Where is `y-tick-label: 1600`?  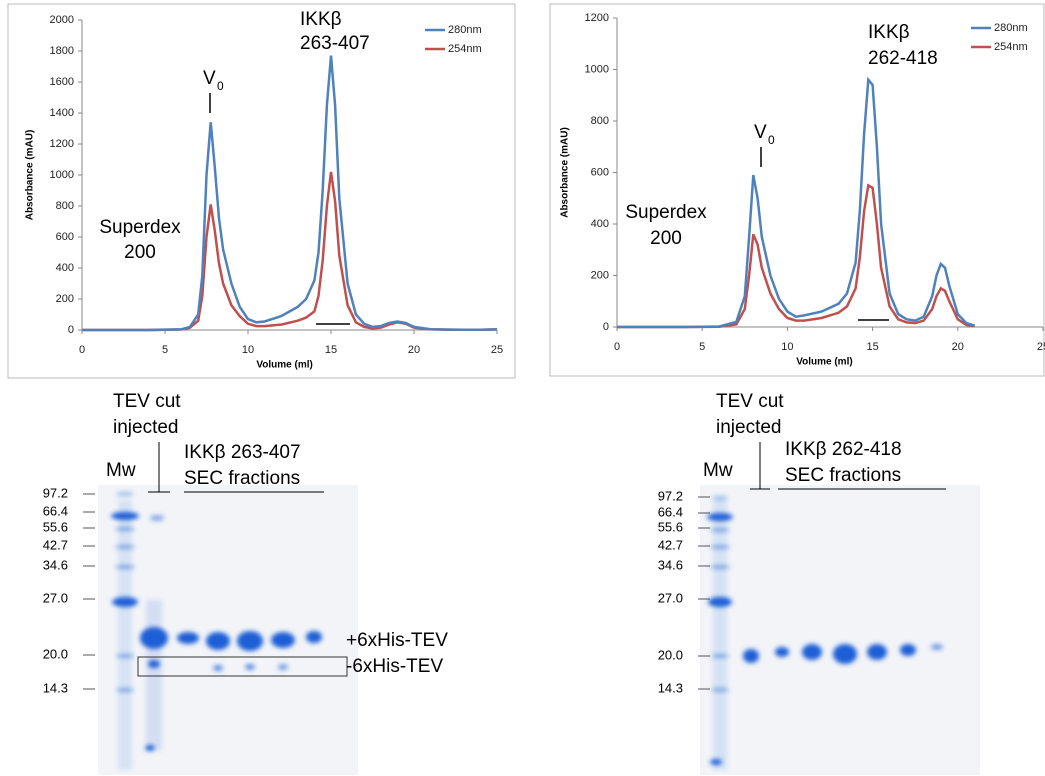 y-tick-label: 1600 is located at coordinates (62, 82).